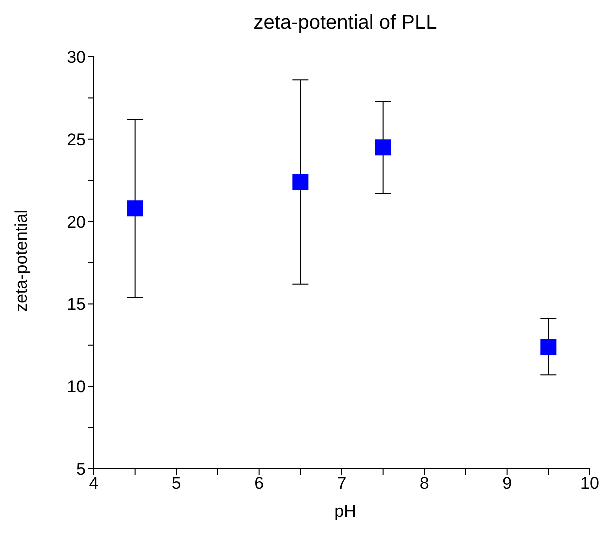  I want to click on y-tick-label: 10, so click(76, 387).